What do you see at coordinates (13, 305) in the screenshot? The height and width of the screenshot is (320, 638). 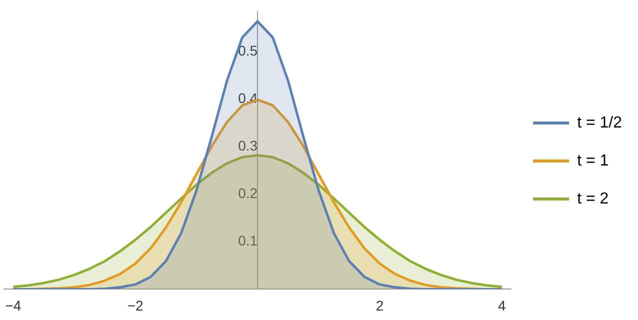 I see `x-tick-label: −4` at bounding box center [13, 305].